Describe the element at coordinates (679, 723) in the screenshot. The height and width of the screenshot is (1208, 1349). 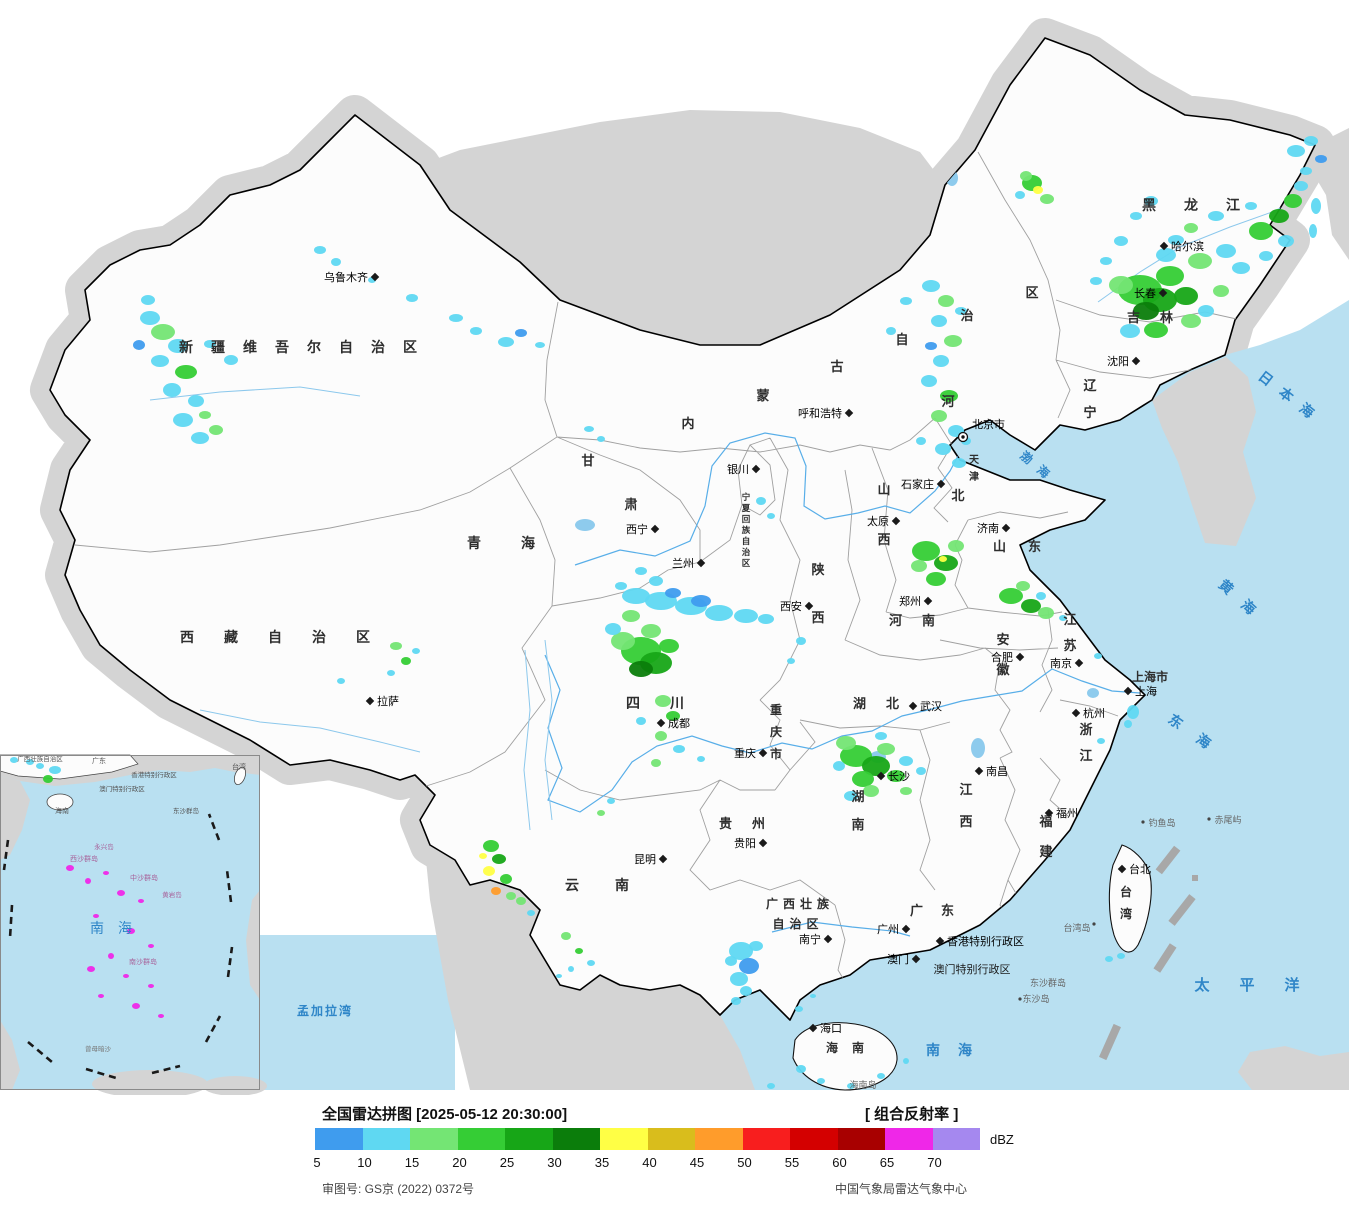
I see `city-label: 成都` at that location.